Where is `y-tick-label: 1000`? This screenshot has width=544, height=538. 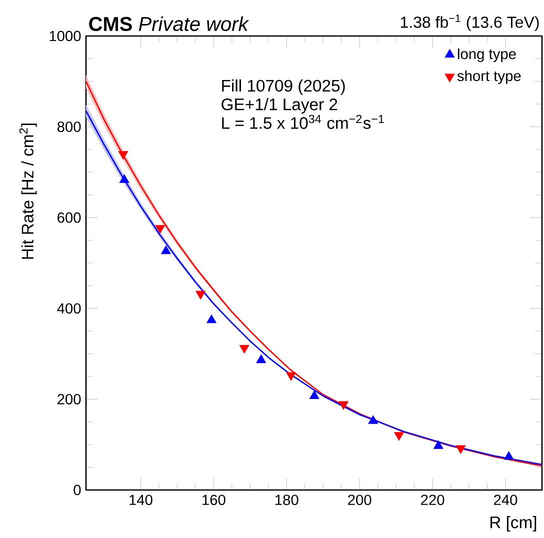 y-tick-label: 1000 is located at coordinates (65, 36).